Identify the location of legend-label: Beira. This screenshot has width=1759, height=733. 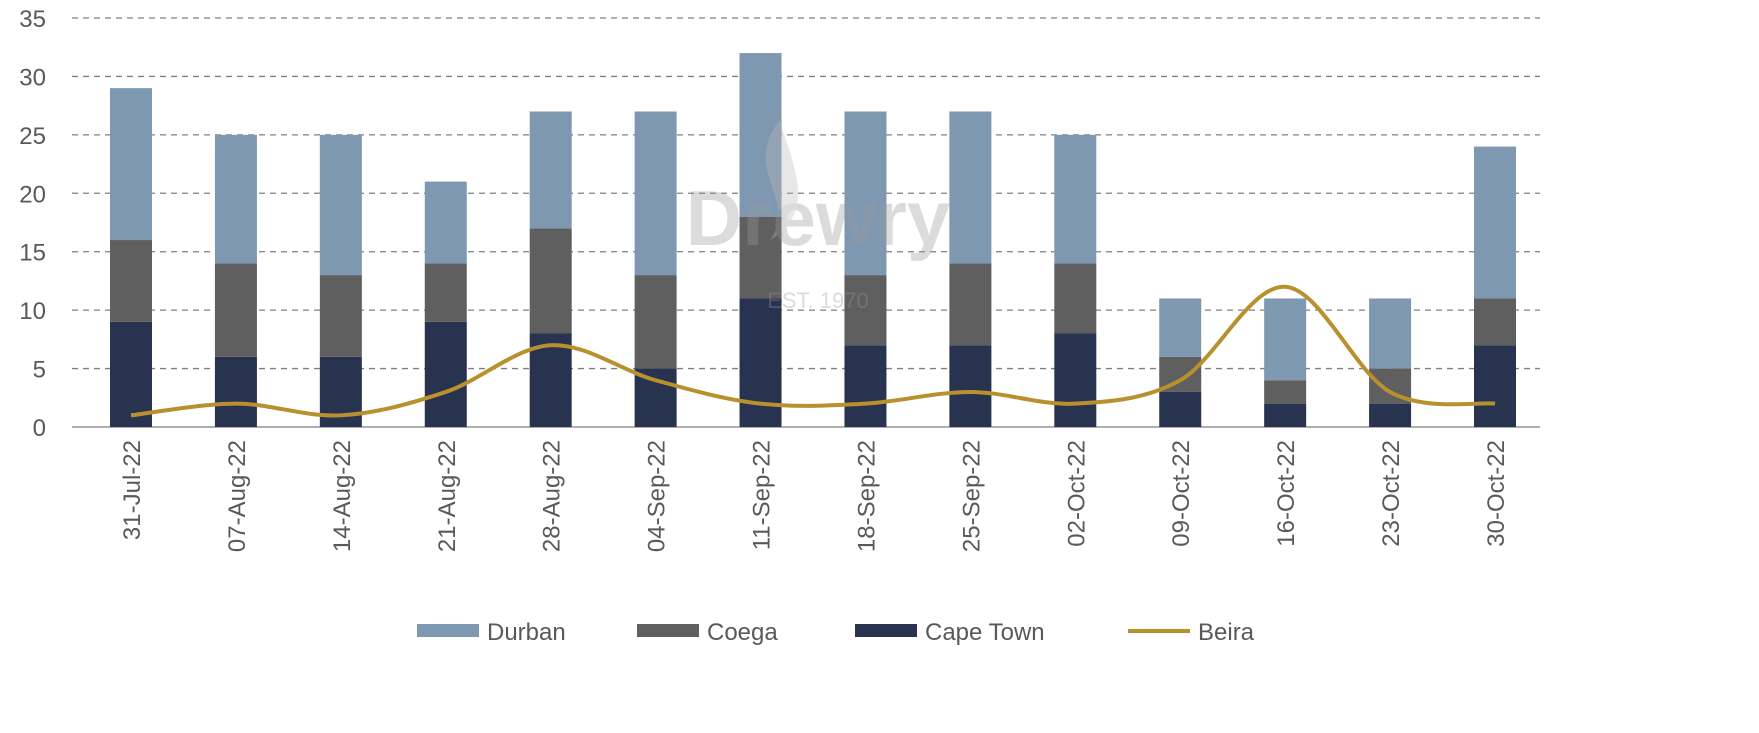
(1226, 632).